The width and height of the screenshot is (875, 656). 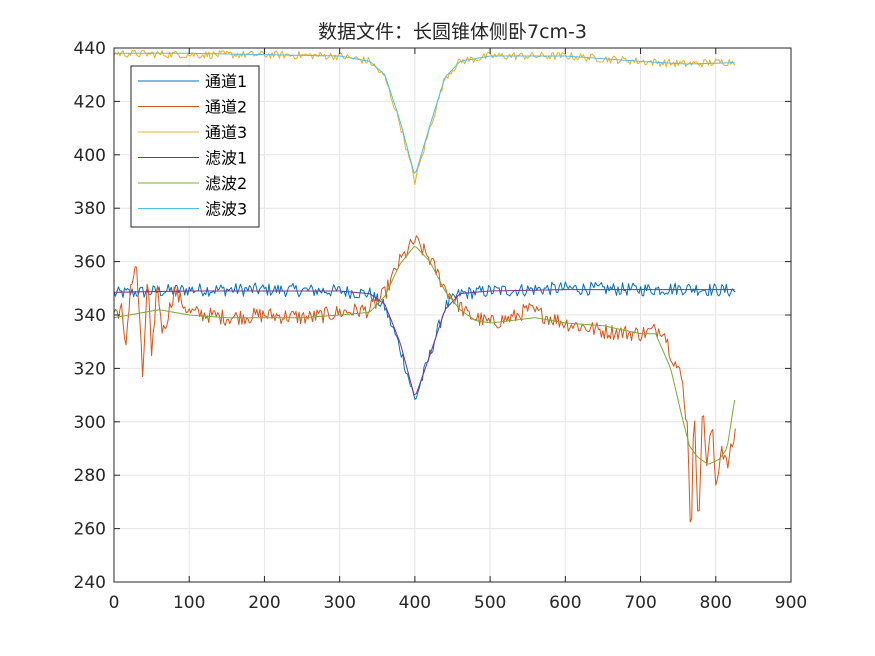 I want to click on x-tick-label: 300, so click(x=339, y=603).